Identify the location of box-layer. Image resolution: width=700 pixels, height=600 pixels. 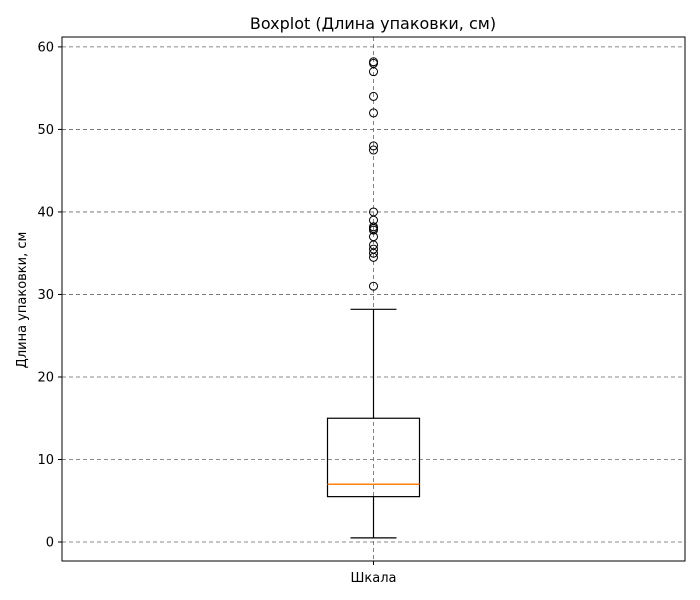
(373, 423).